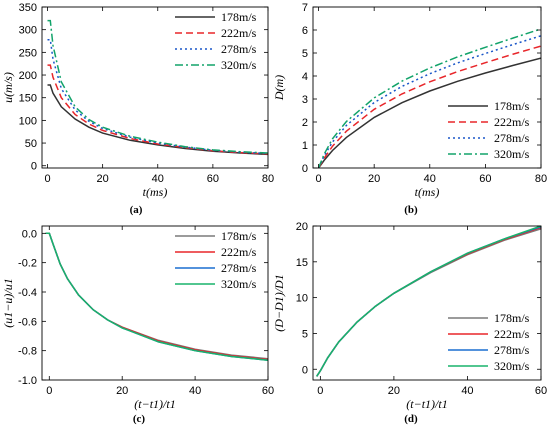 This screenshot has width=550, height=431. I want to click on panel-label: (d), so click(411, 419).